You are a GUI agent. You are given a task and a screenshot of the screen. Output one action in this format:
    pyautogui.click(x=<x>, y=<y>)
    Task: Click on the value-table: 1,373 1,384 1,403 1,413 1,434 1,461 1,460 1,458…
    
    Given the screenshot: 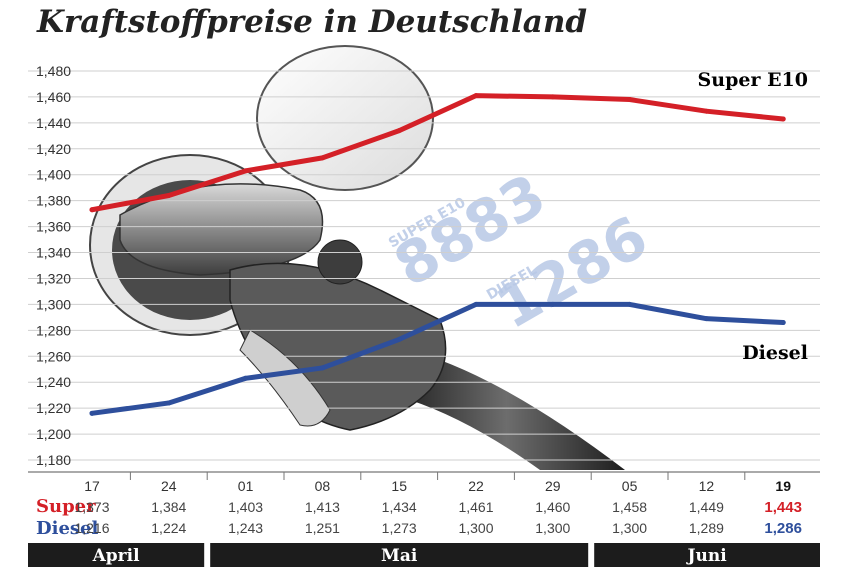 What is the action you would take?
    pyautogui.click(x=437, y=518)
    